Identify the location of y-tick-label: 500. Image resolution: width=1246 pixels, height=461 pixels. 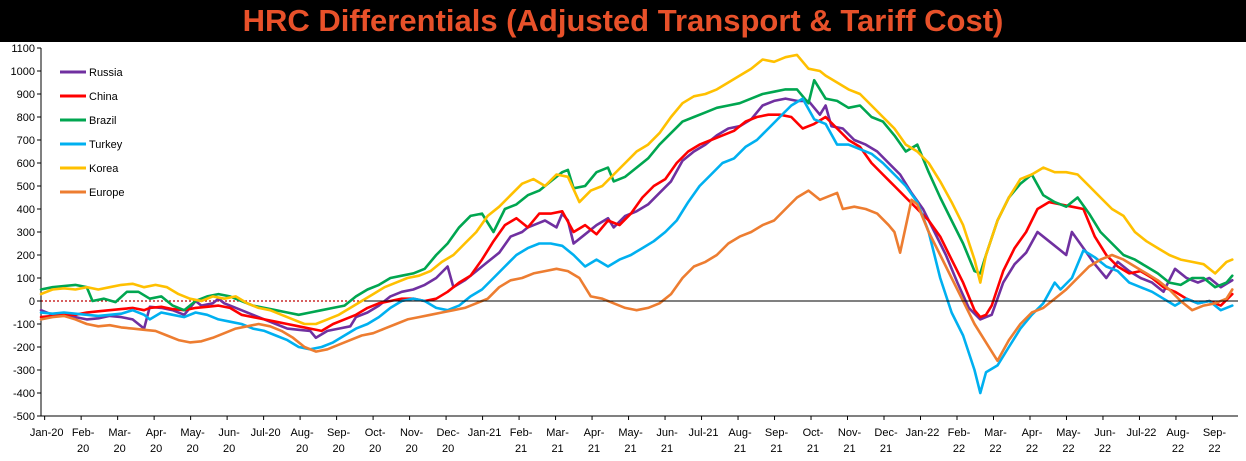
(26, 187).